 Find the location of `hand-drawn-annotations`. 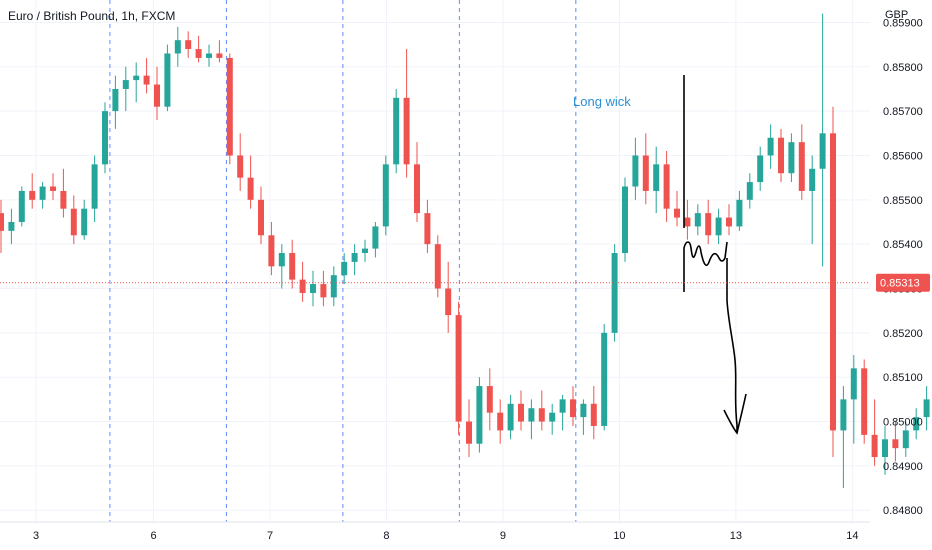

hand-drawn-annotations is located at coordinates (715, 255).